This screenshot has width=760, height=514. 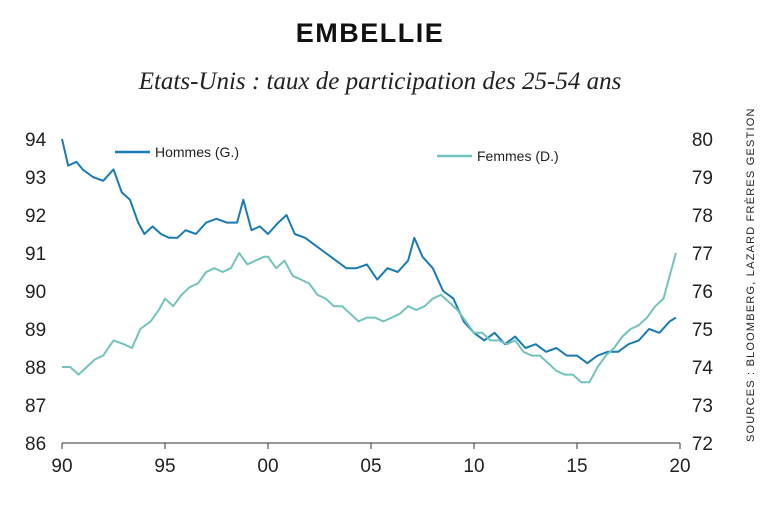 I want to click on y-right-tick-label: 74, so click(x=703, y=368).